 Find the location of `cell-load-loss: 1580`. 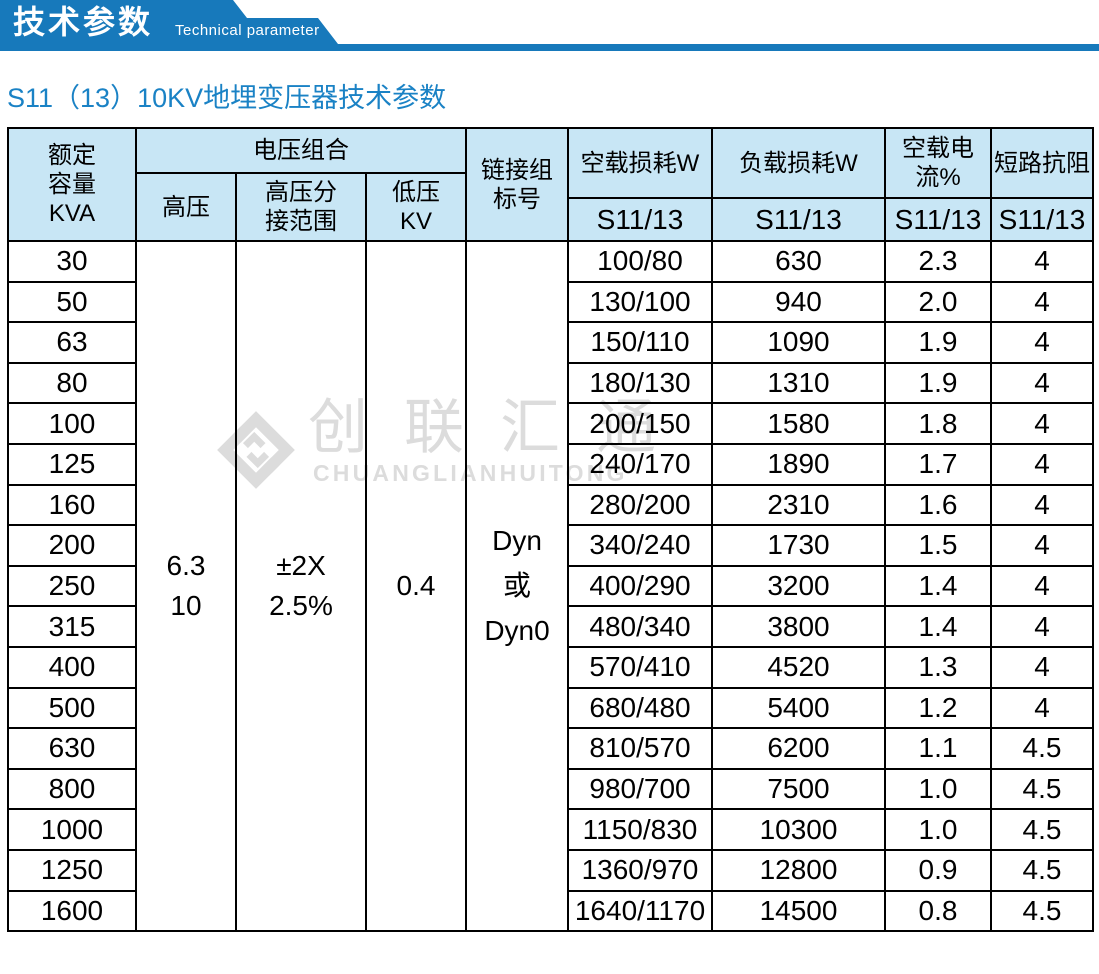

cell-load-loss: 1580 is located at coordinates (798, 423).